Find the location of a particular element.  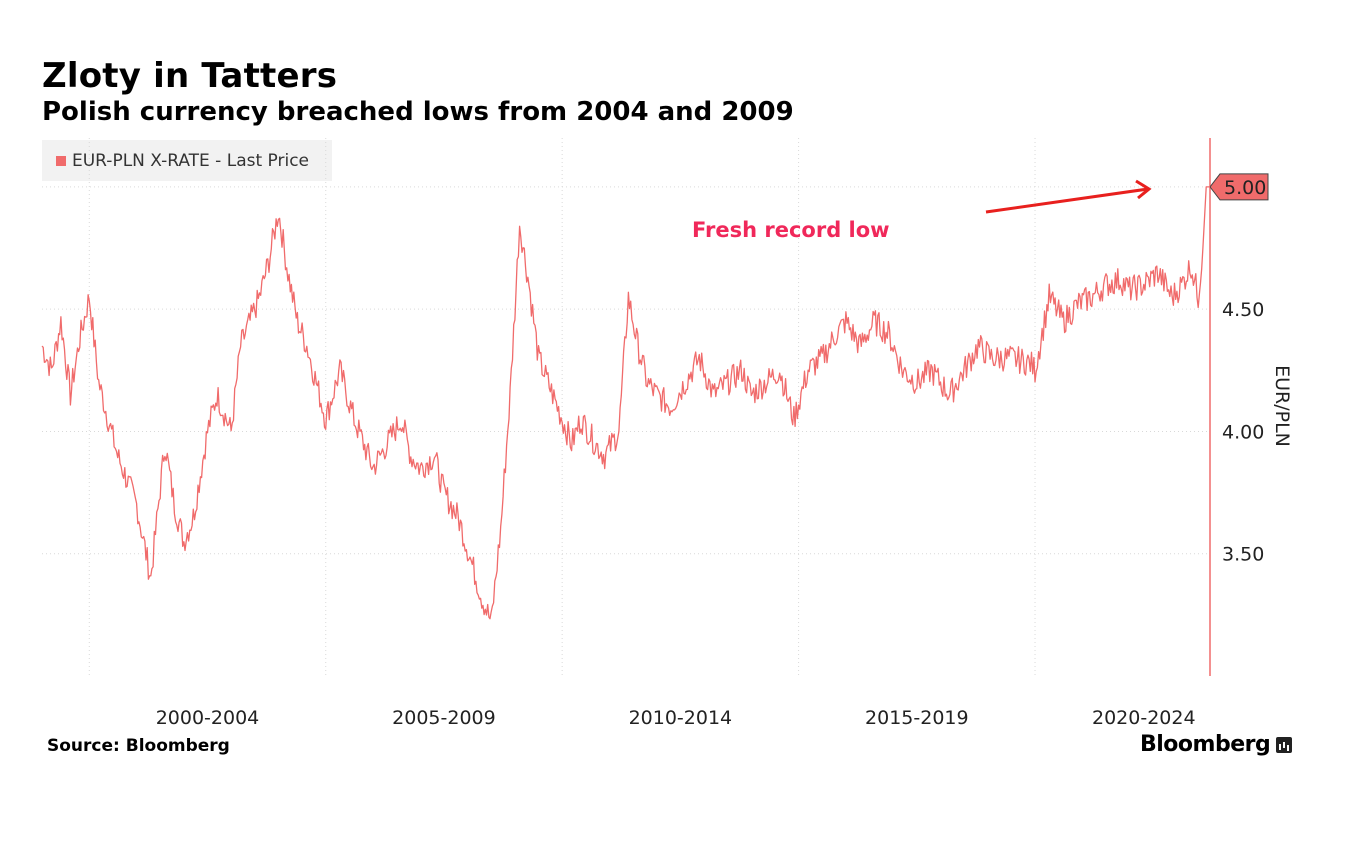

legend-label: EUR-PLN X-RATE - Last Price is located at coordinates (191, 160).